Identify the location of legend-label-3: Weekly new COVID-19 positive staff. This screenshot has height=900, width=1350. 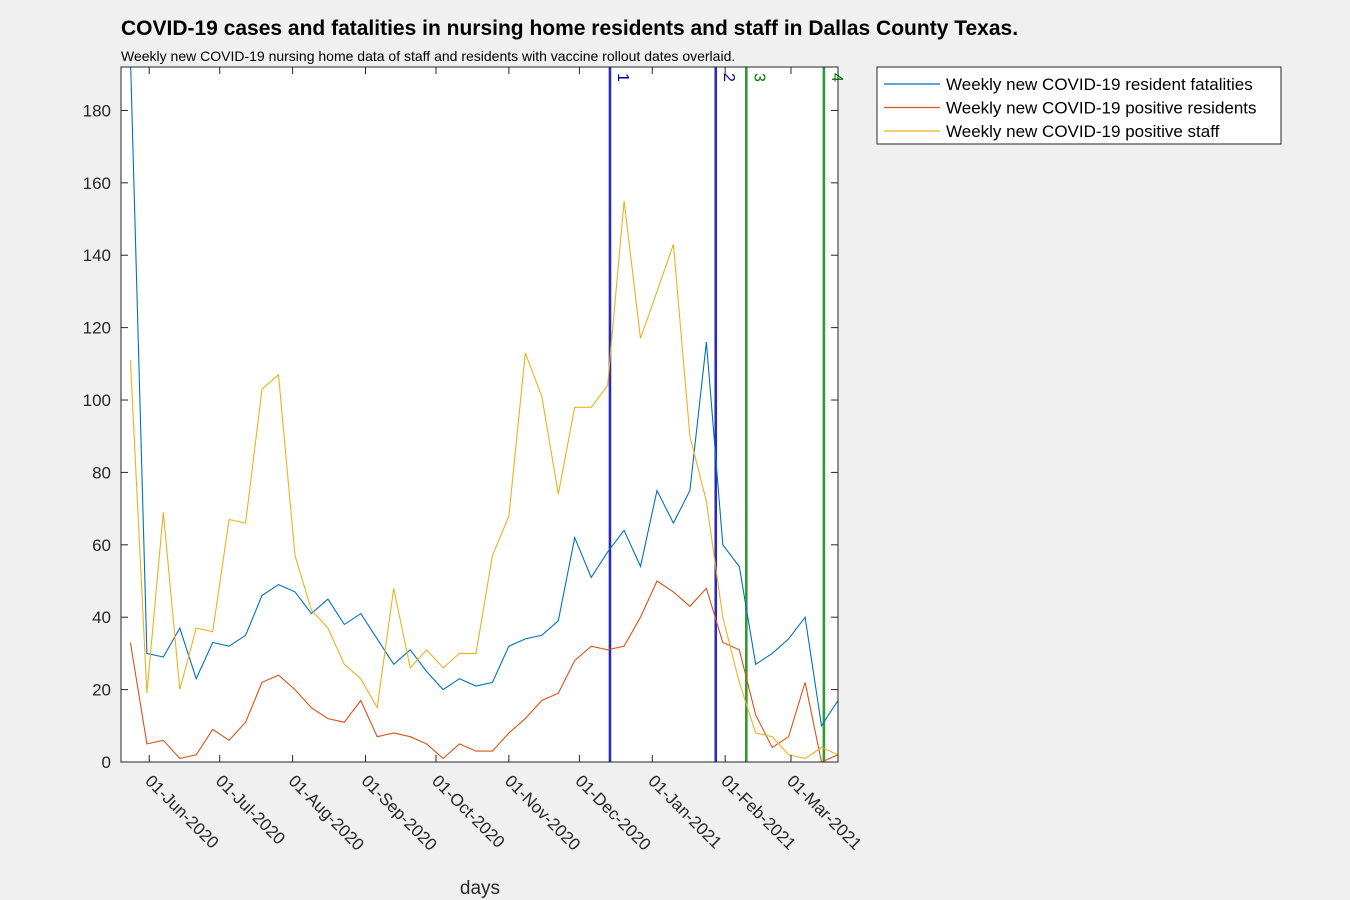
(1083, 131).